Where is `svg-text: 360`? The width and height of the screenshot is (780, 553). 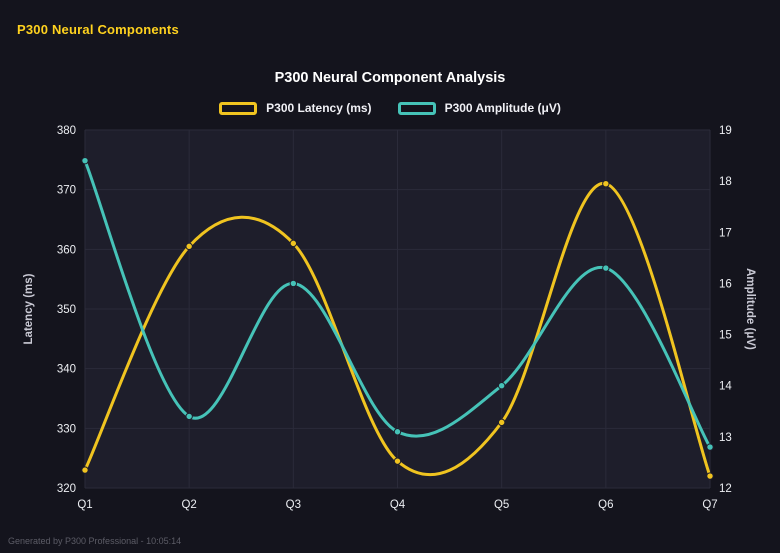 svg-text: 360 is located at coordinates (66, 250).